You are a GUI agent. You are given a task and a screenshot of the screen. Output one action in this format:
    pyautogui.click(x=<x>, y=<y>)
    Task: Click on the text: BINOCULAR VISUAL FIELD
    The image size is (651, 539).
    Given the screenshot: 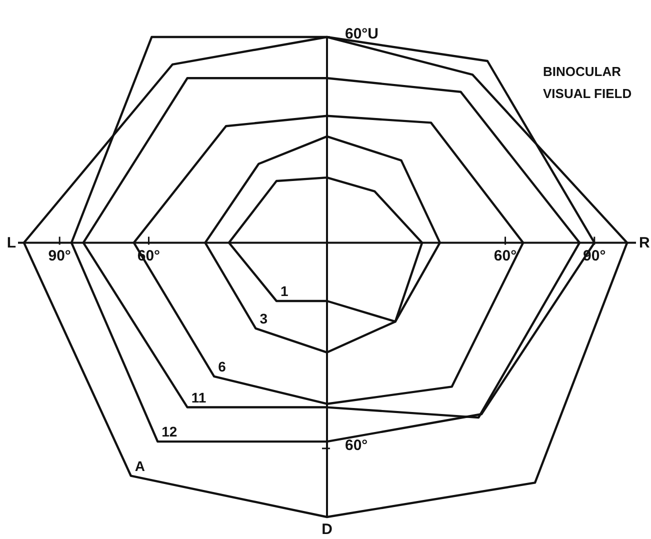 What is the action you would take?
    pyautogui.click(x=587, y=82)
    